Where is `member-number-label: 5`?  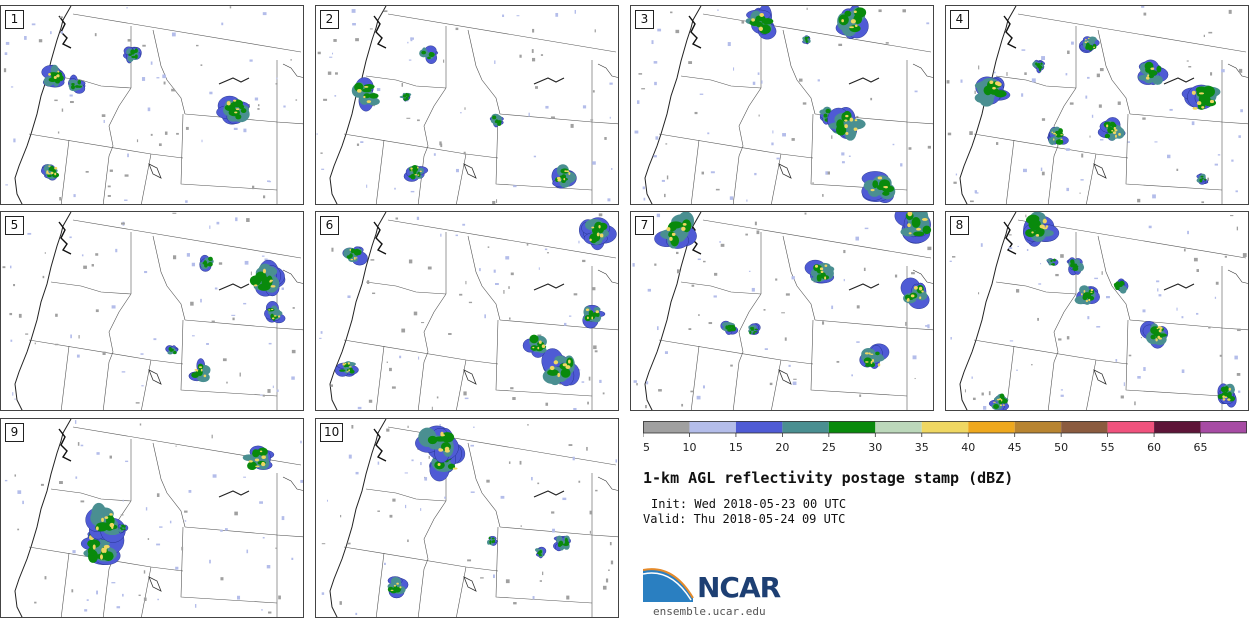 member-number-label: 5 is located at coordinates (14, 225).